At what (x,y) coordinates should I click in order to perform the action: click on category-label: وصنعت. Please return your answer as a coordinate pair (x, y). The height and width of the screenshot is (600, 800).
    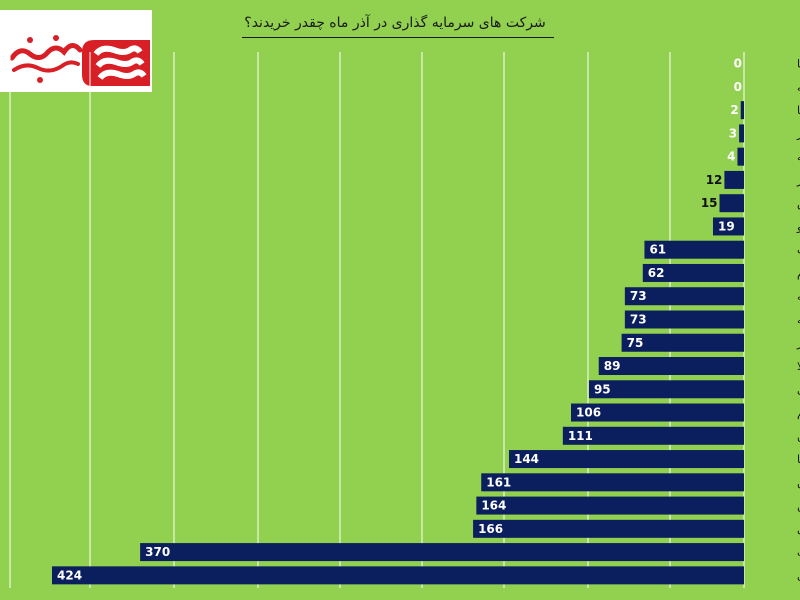
    Looking at the image, I should click on (798, 552).